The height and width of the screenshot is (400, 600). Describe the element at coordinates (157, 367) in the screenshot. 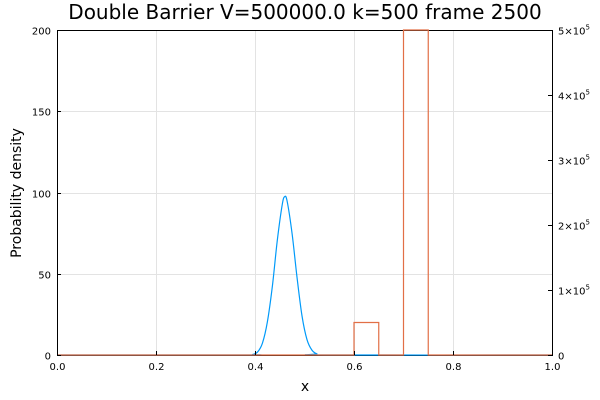

I see `x-tick-label: 0.2` at that location.